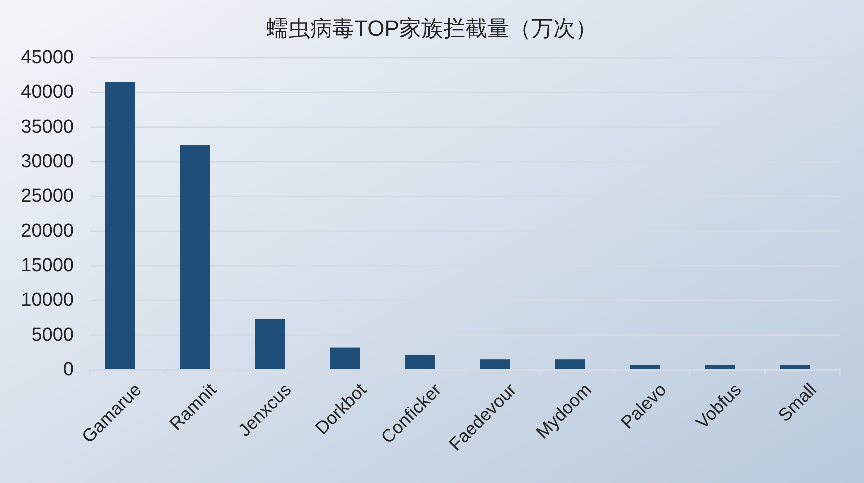  What do you see at coordinates (47, 162) in the screenshot?
I see `y-tick-label: 30000` at bounding box center [47, 162].